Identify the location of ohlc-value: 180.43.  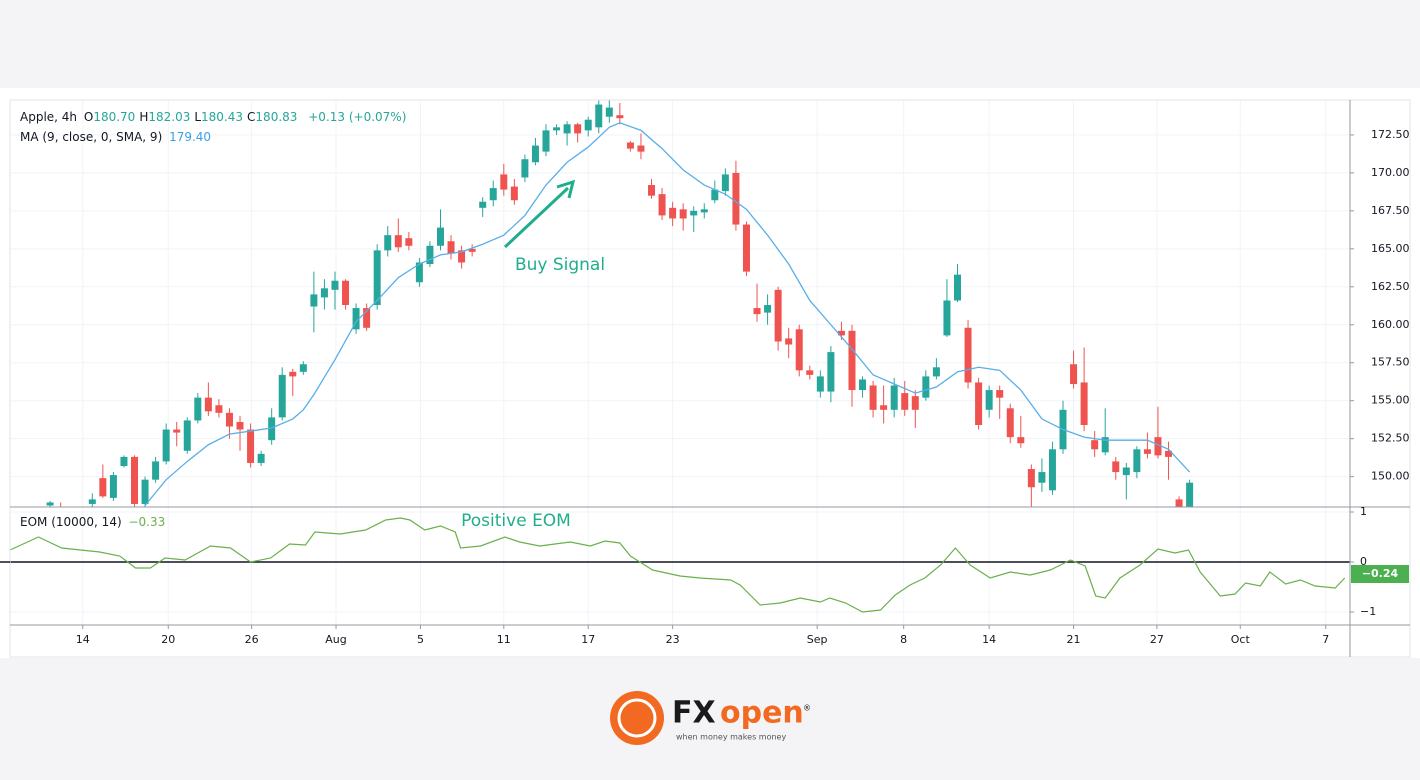
(222, 117).